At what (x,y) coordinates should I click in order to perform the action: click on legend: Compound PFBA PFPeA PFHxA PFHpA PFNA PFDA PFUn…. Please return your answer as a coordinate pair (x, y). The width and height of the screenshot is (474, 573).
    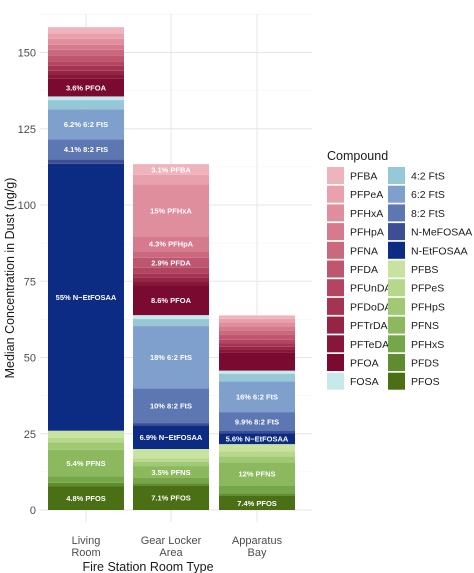
    Looking at the image, I should click on (399, 269).